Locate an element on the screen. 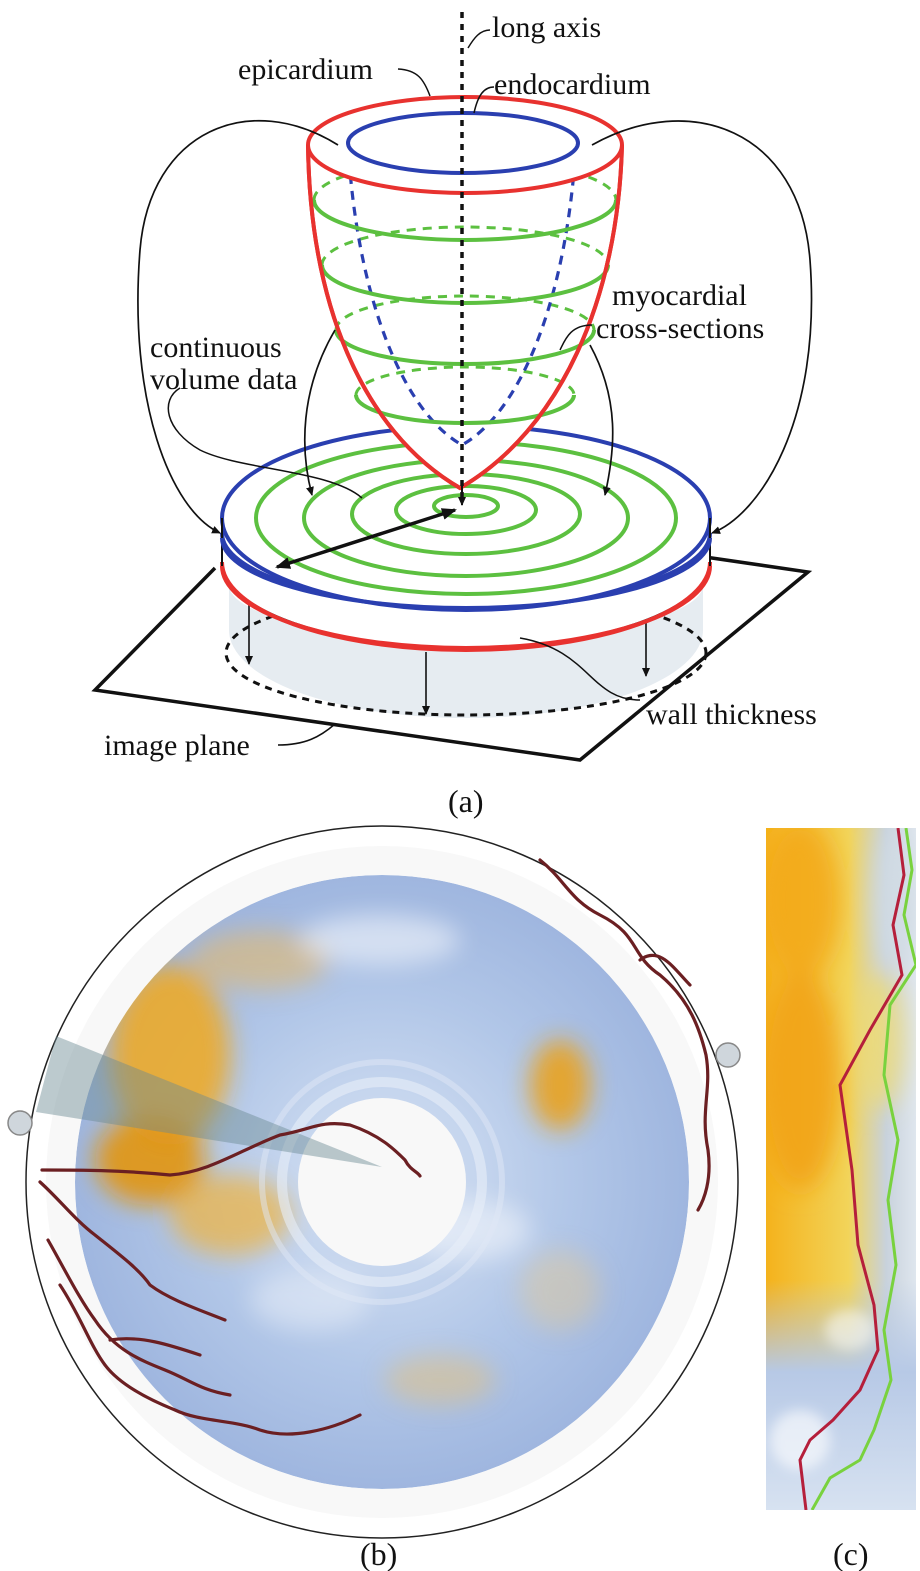 The height and width of the screenshot is (1571, 920). radius-arrow is located at coordinates (366, 538).